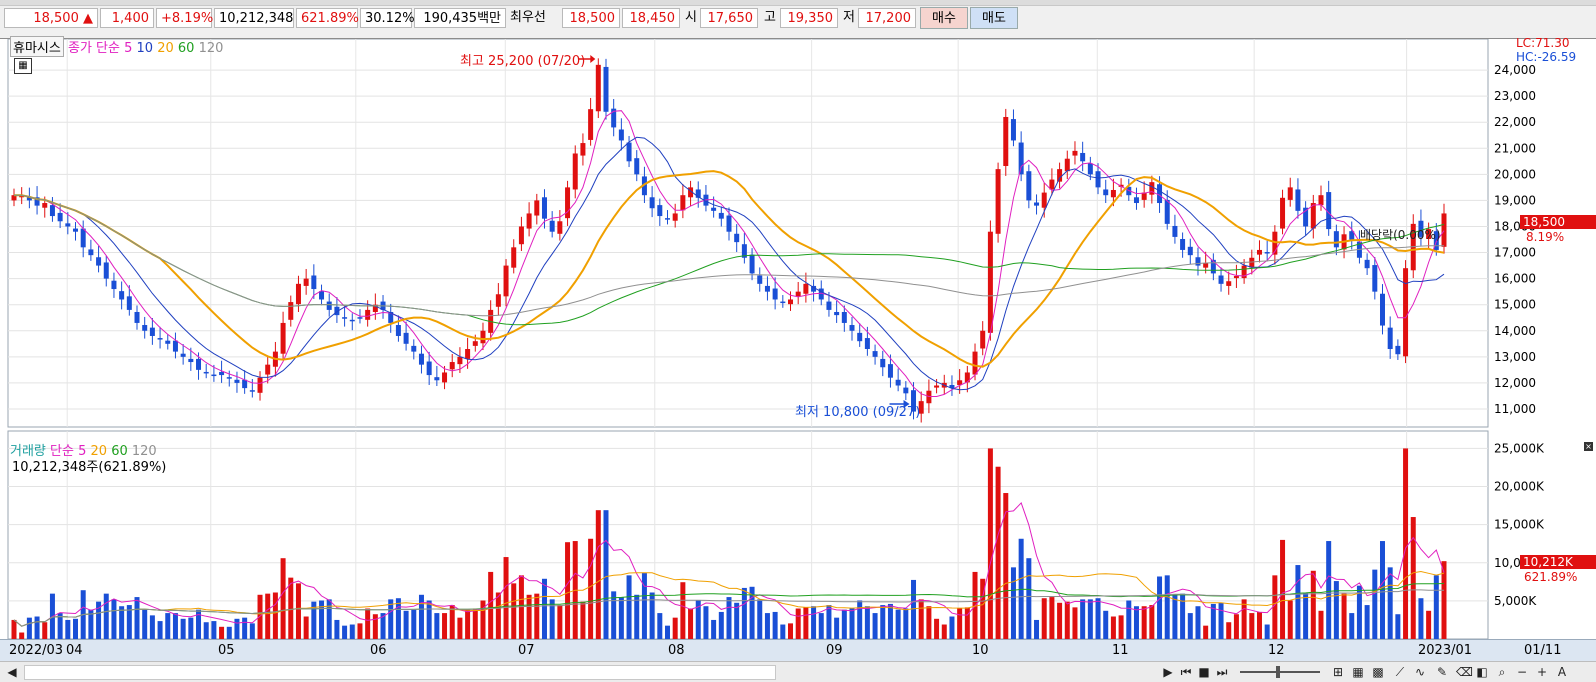 The image size is (1596, 682). I want to click on sell-button: 매도, so click(994, 18).